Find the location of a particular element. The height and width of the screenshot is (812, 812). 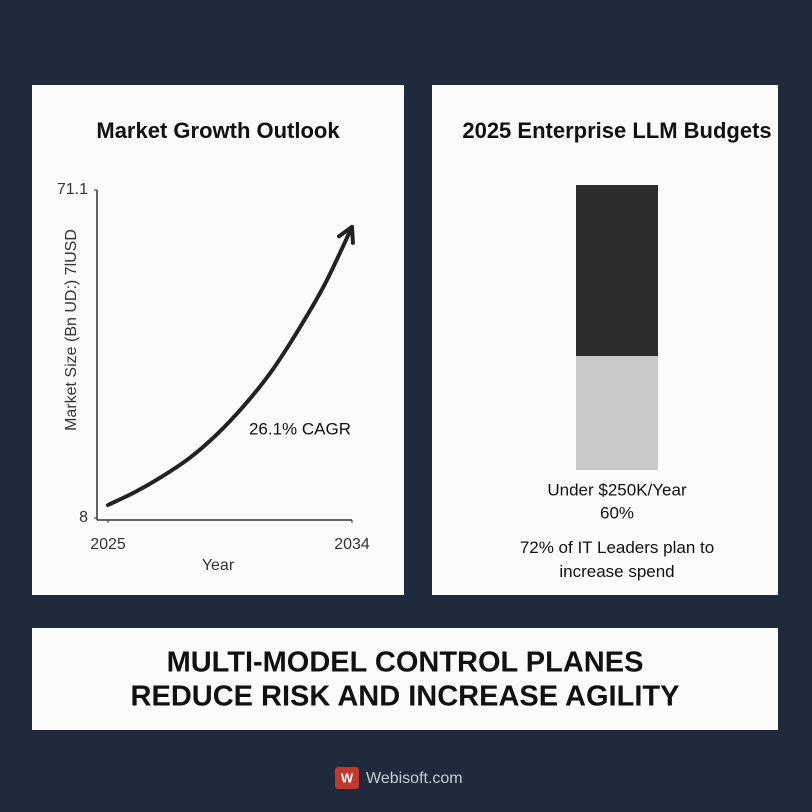

arrow-head is located at coordinates (346, 234).